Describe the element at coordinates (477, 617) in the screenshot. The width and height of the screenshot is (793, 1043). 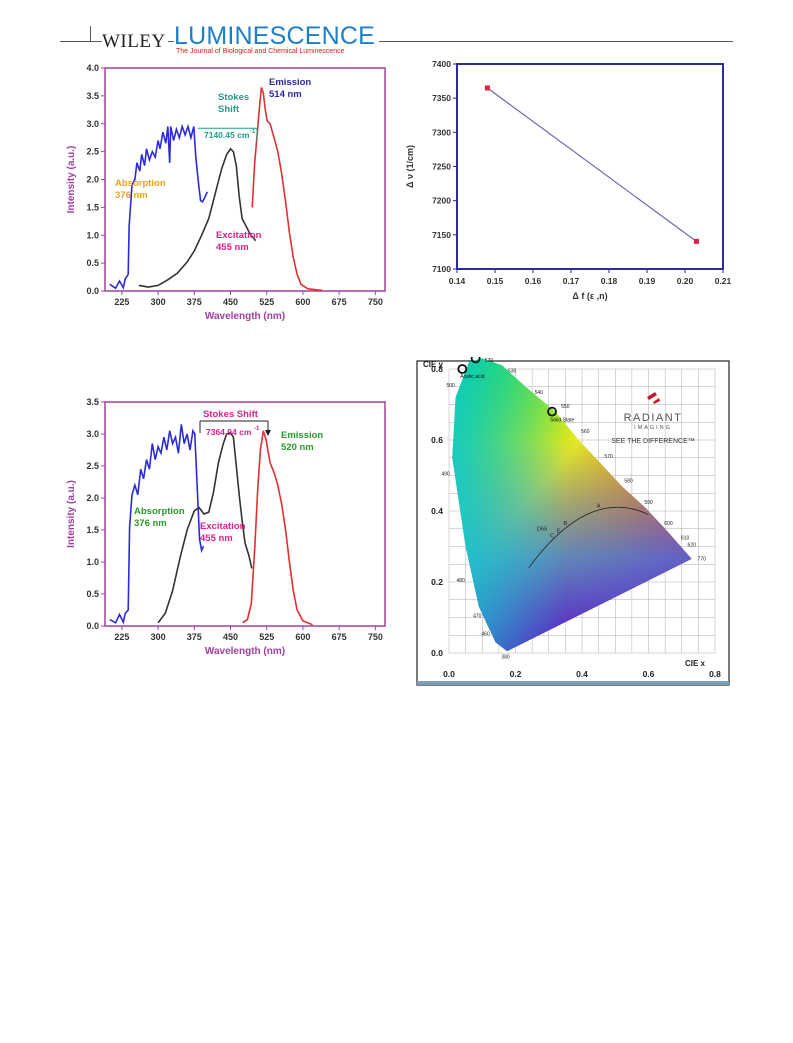
I see `wavelength-label: 470` at that location.